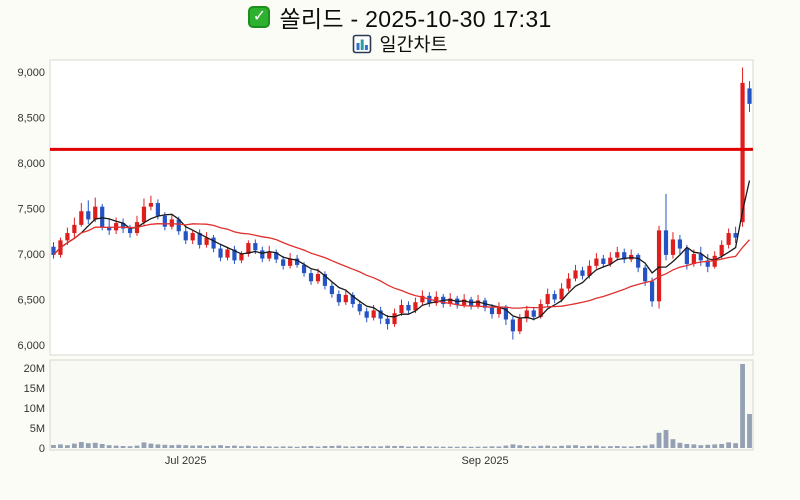 Image resolution: width=800 pixels, height=500 pixels. Describe the element at coordinates (401, 266) in the screenshot. I see `MA20-line` at that location.